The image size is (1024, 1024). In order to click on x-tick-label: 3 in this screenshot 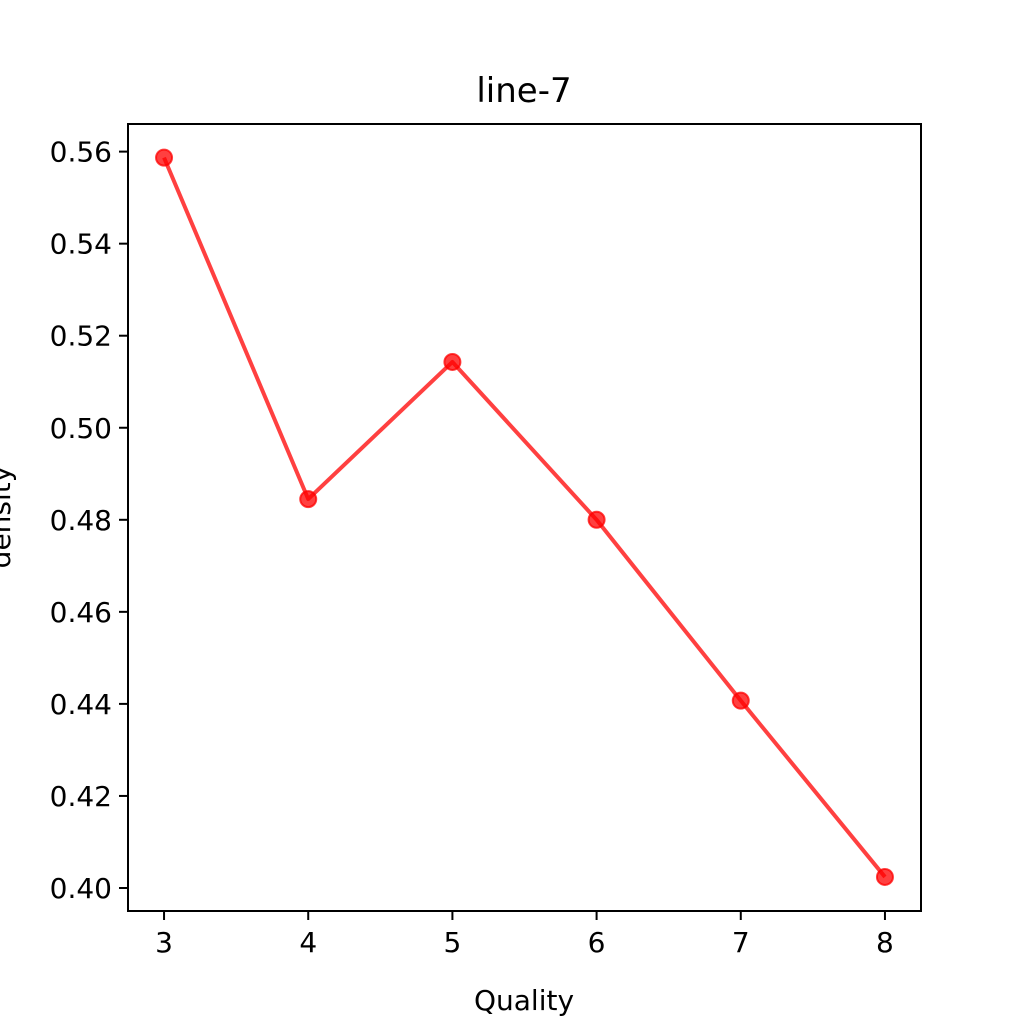, I will do `click(164, 942)`.